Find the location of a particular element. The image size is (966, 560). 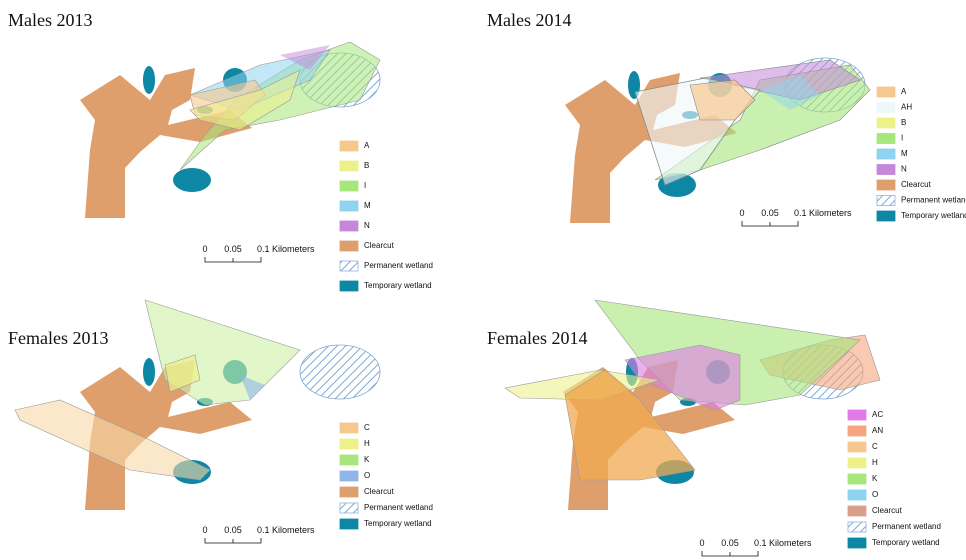

panel-title: Females 2014 is located at coordinates (537, 338).